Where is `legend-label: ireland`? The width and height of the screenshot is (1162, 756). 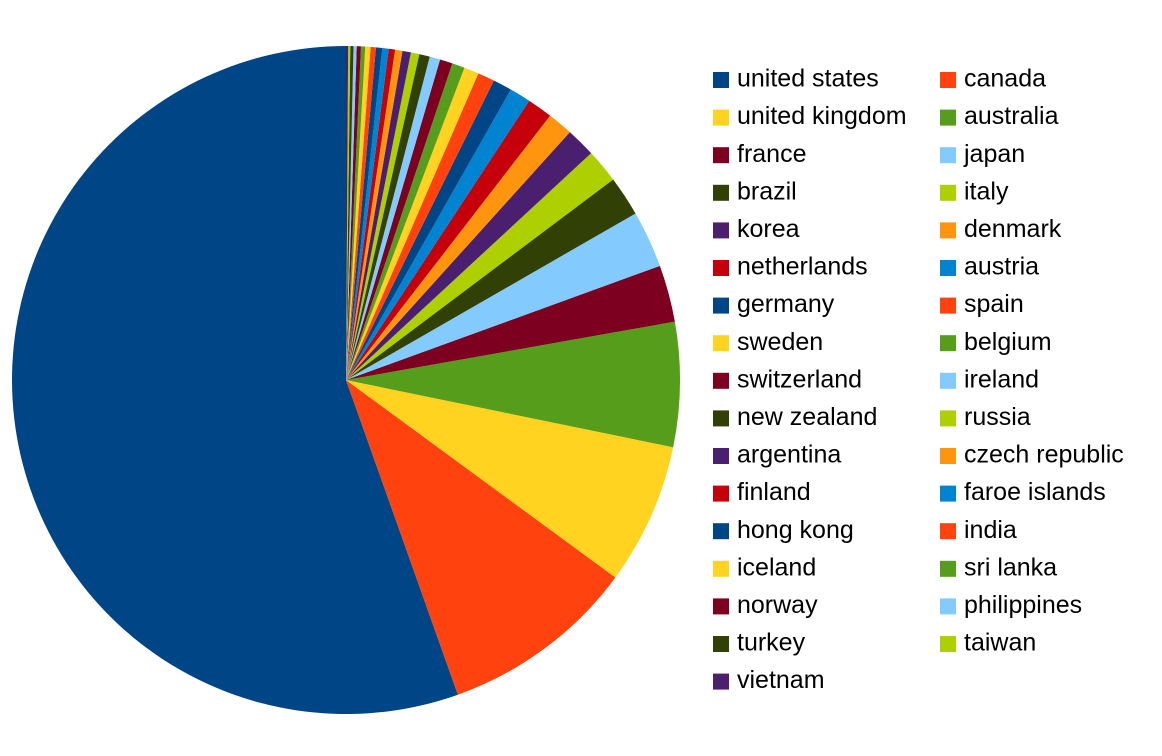 legend-label: ireland is located at coordinates (1001, 379).